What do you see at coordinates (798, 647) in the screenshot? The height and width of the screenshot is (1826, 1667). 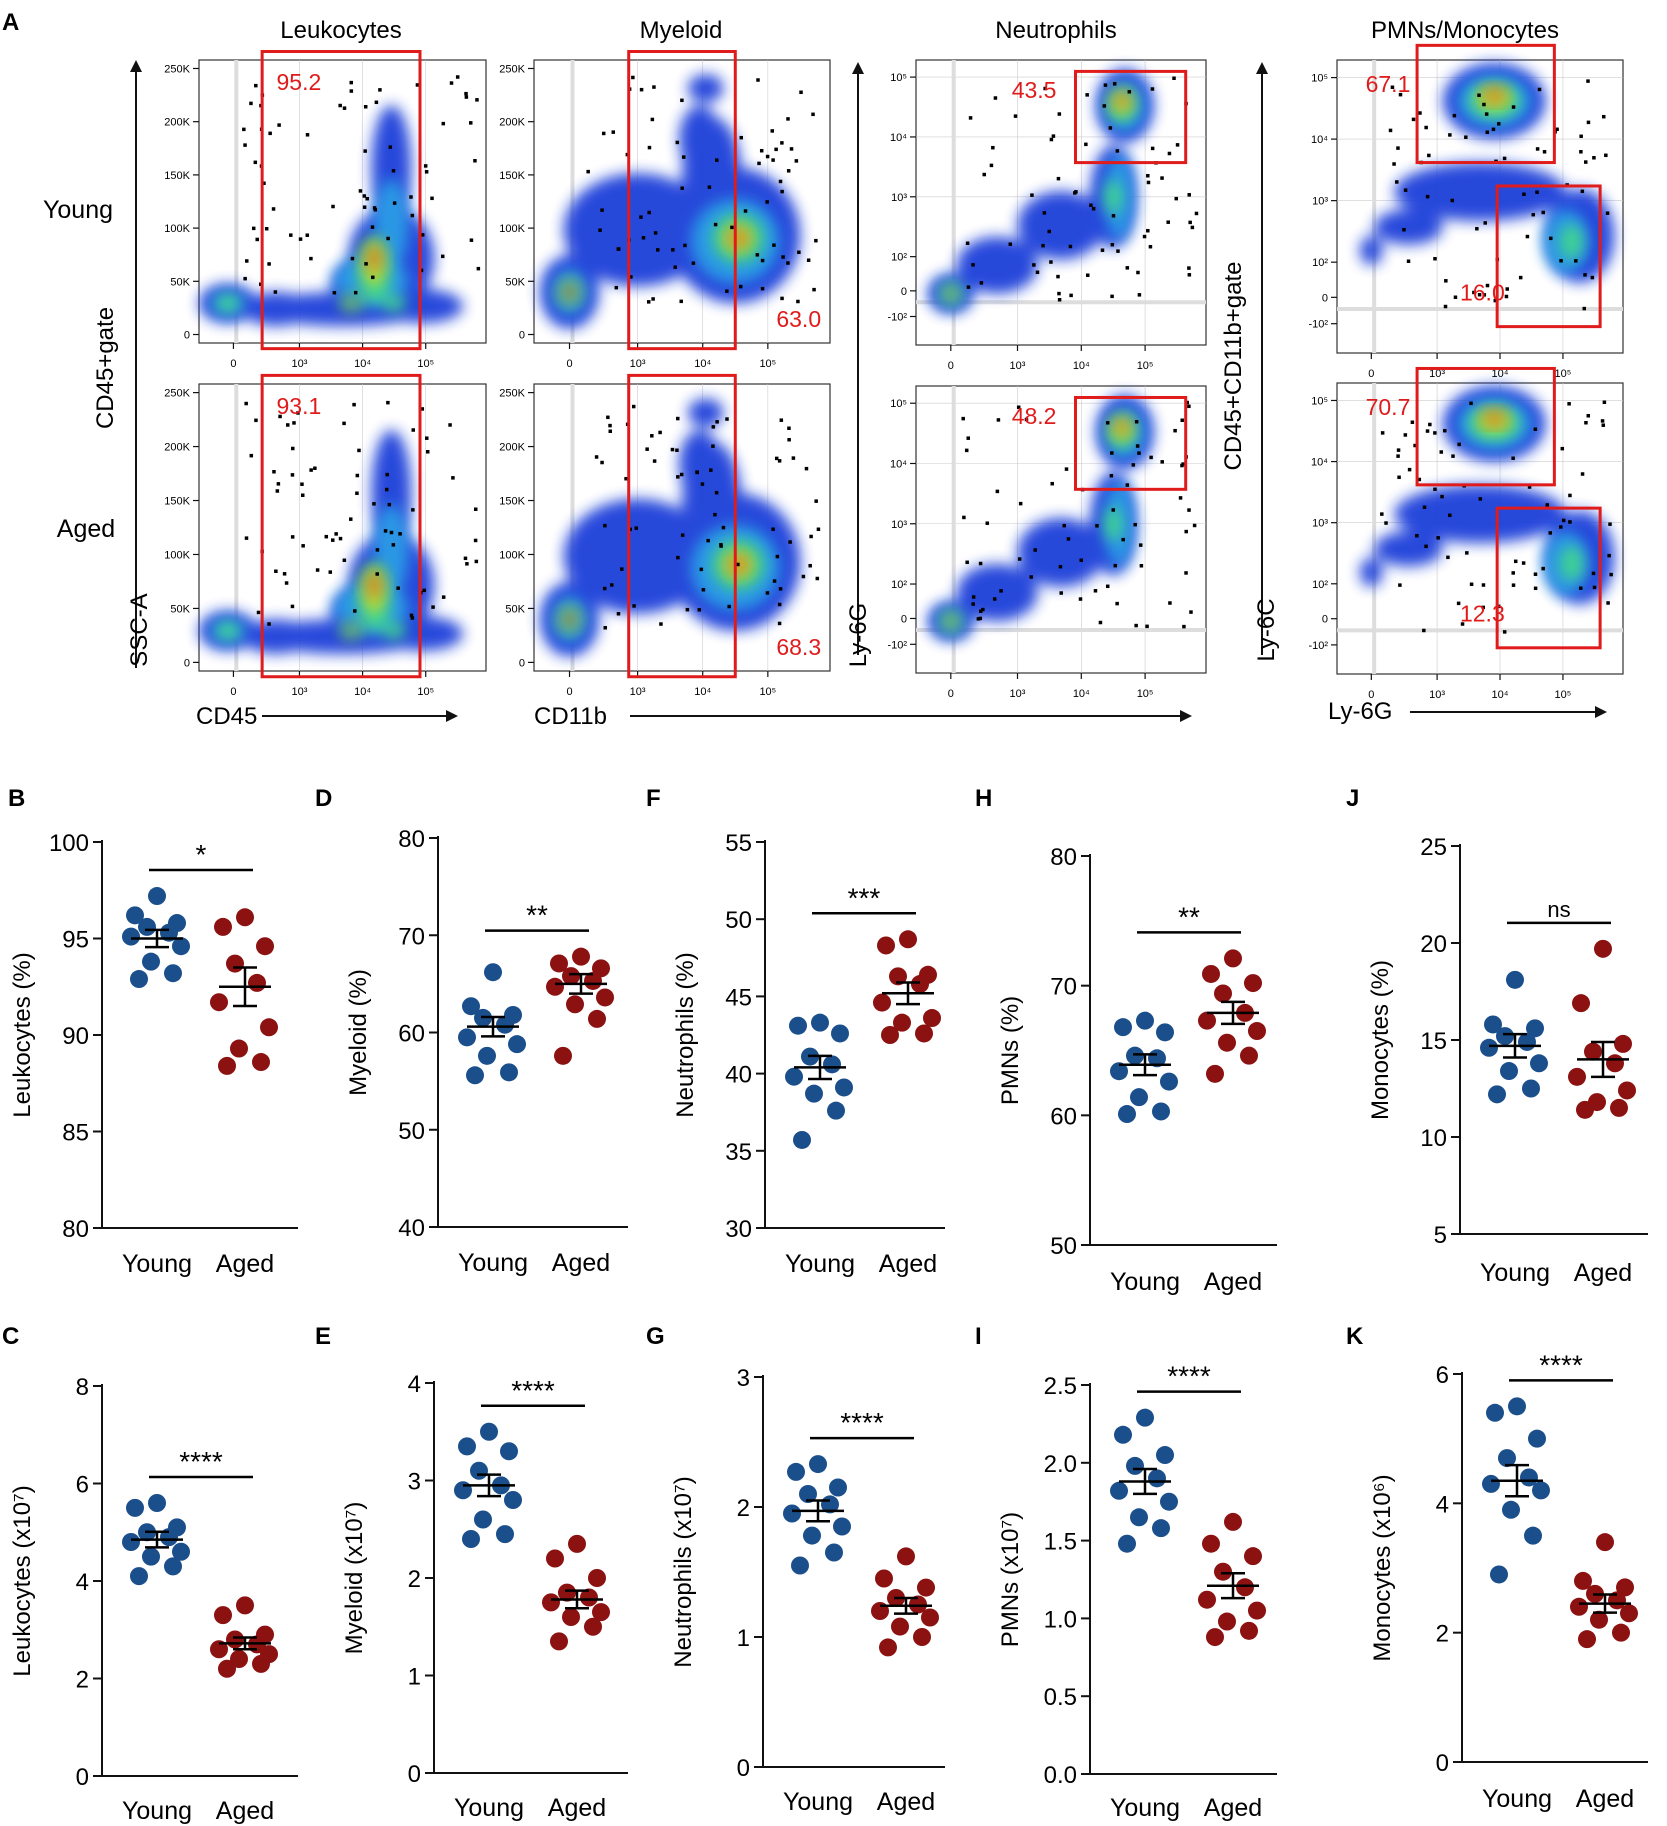 I see `gate-value: 68.3` at bounding box center [798, 647].